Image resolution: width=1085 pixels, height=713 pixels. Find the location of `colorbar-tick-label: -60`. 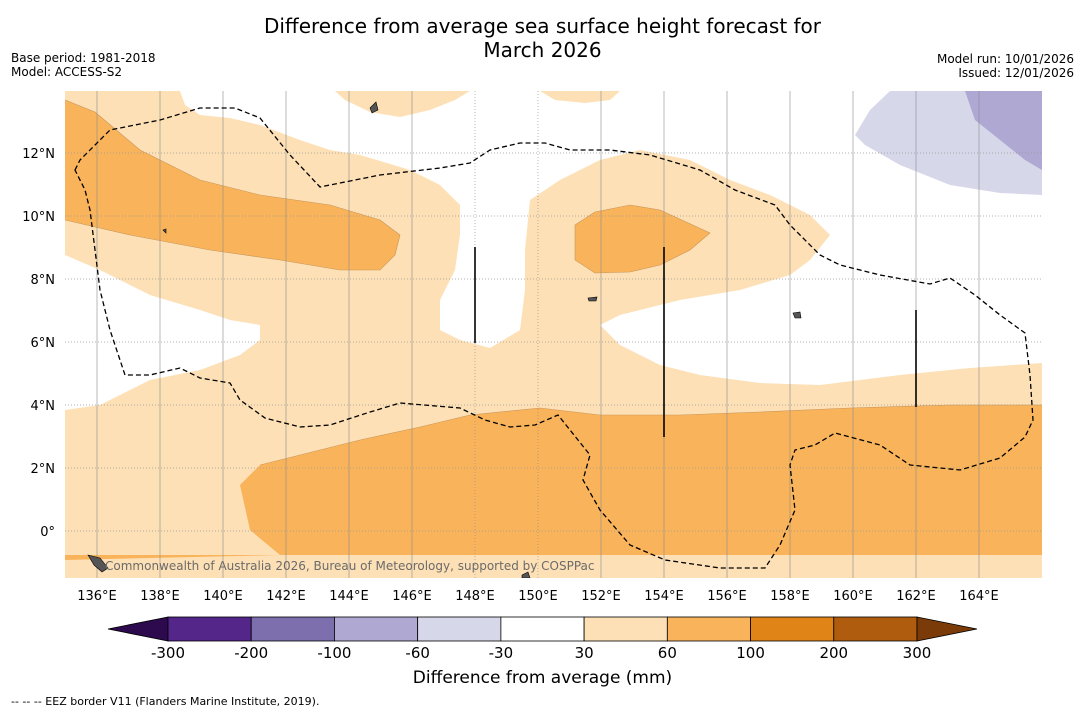

colorbar-tick-label: -60 is located at coordinates (417, 653).